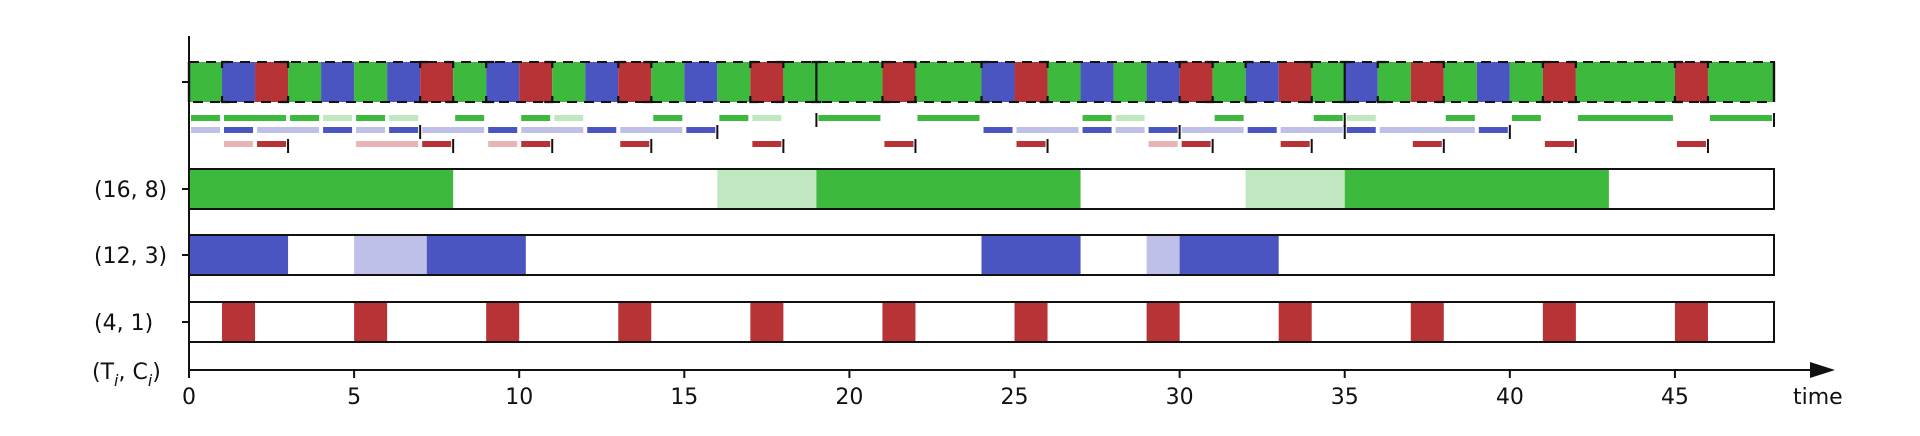 The height and width of the screenshot is (436, 1920). Describe the element at coordinates (1510, 397) in the screenshot. I see `x-tick-label: 40` at that location.